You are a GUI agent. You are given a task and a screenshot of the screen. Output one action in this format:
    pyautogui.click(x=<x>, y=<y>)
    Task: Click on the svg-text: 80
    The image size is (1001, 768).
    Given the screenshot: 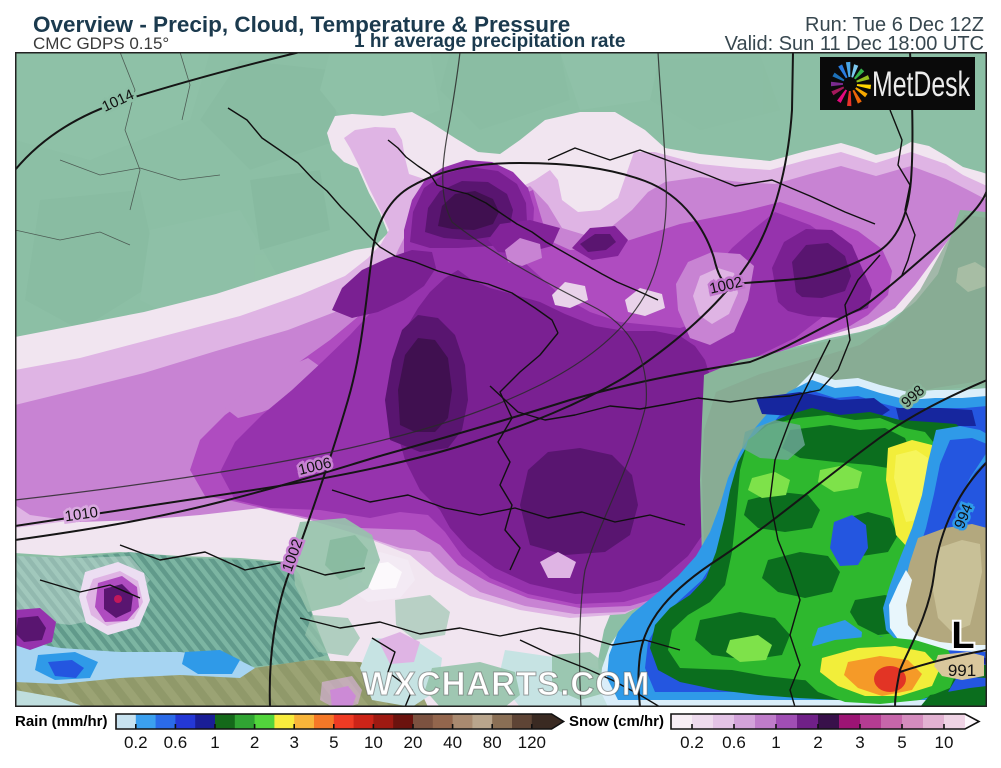 What is the action you would take?
    pyautogui.click(x=492, y=742)
    